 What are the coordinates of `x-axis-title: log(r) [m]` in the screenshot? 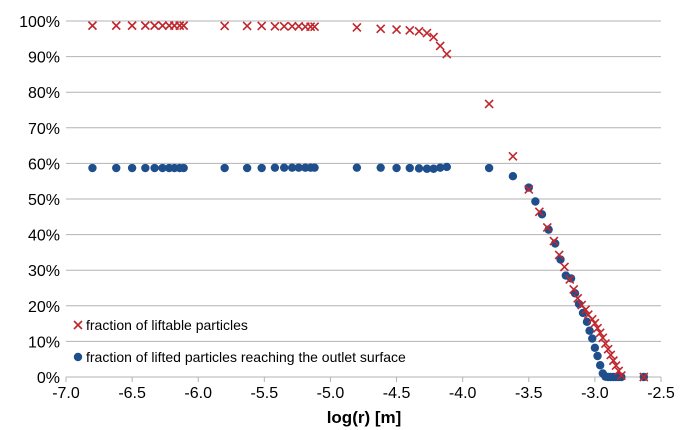 It's located at (364, 417).